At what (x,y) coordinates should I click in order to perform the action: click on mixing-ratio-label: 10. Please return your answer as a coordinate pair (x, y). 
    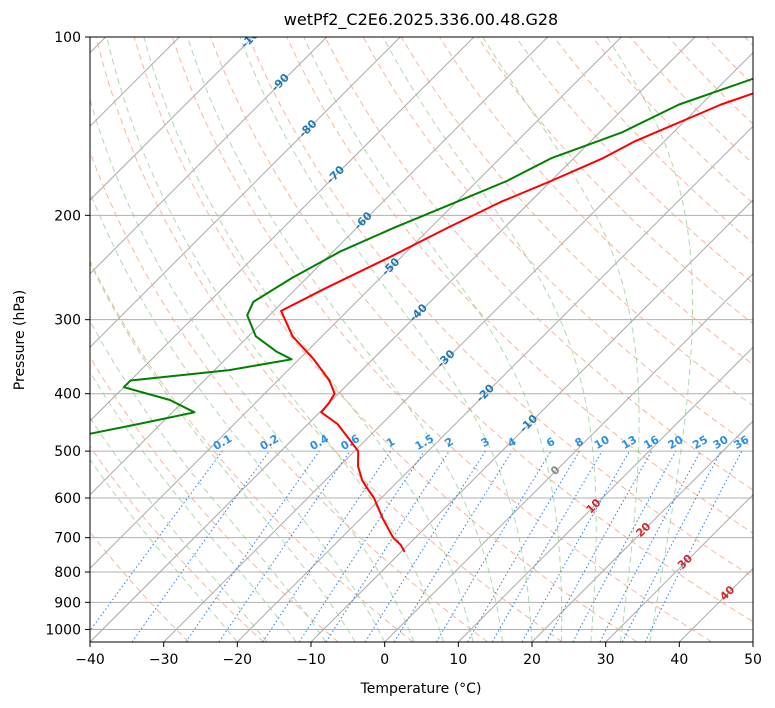
    Looking at the image, I should click on (602, 442).